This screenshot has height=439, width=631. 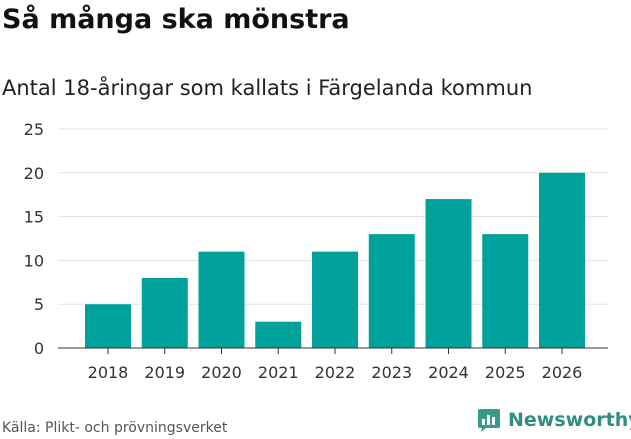 I want to click on y-tick-label: 15, so click(x=34, y=217).